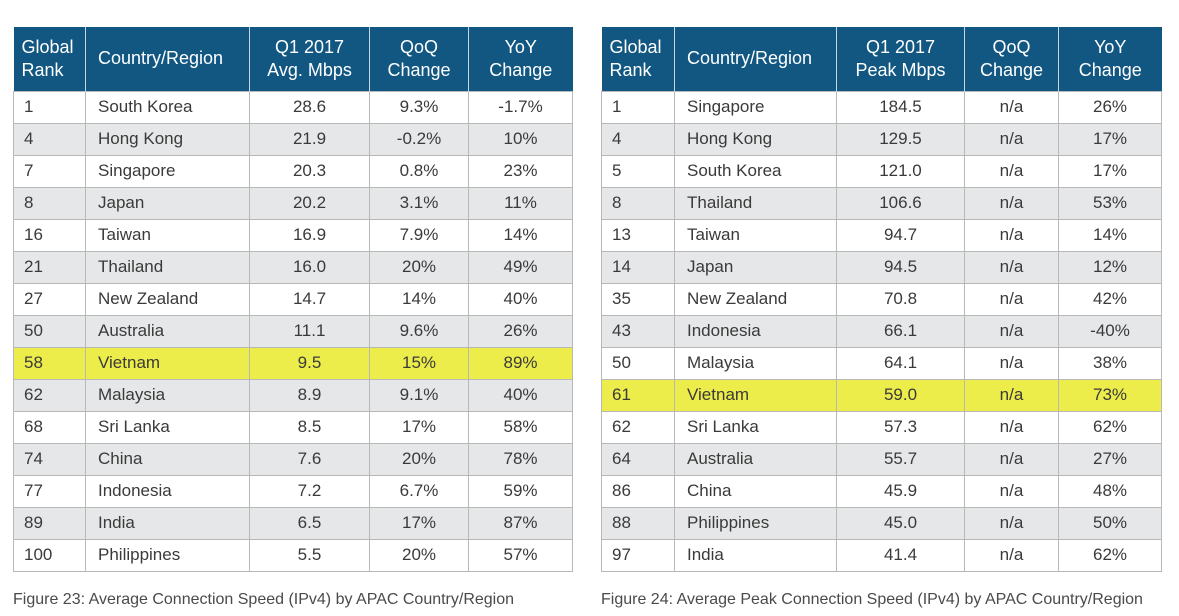 This screenshot has width=1179, height=616. What do you see at coordinates (1110, 298) in the screenshot?
I see `yoy-cell: 42%` at bounding box center [1110, 298].